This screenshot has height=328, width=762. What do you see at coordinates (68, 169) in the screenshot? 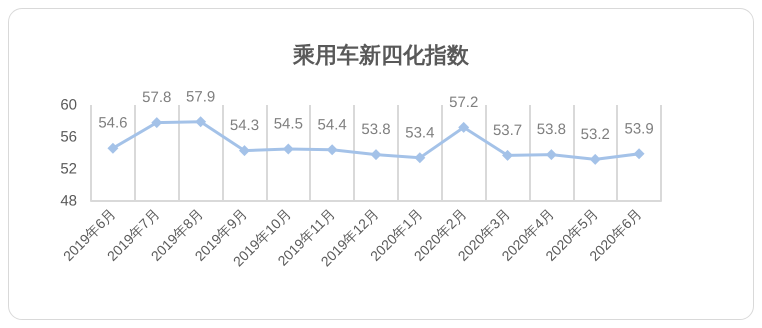
I see `y-tick-label: 52` at bounding box center [68, 169].